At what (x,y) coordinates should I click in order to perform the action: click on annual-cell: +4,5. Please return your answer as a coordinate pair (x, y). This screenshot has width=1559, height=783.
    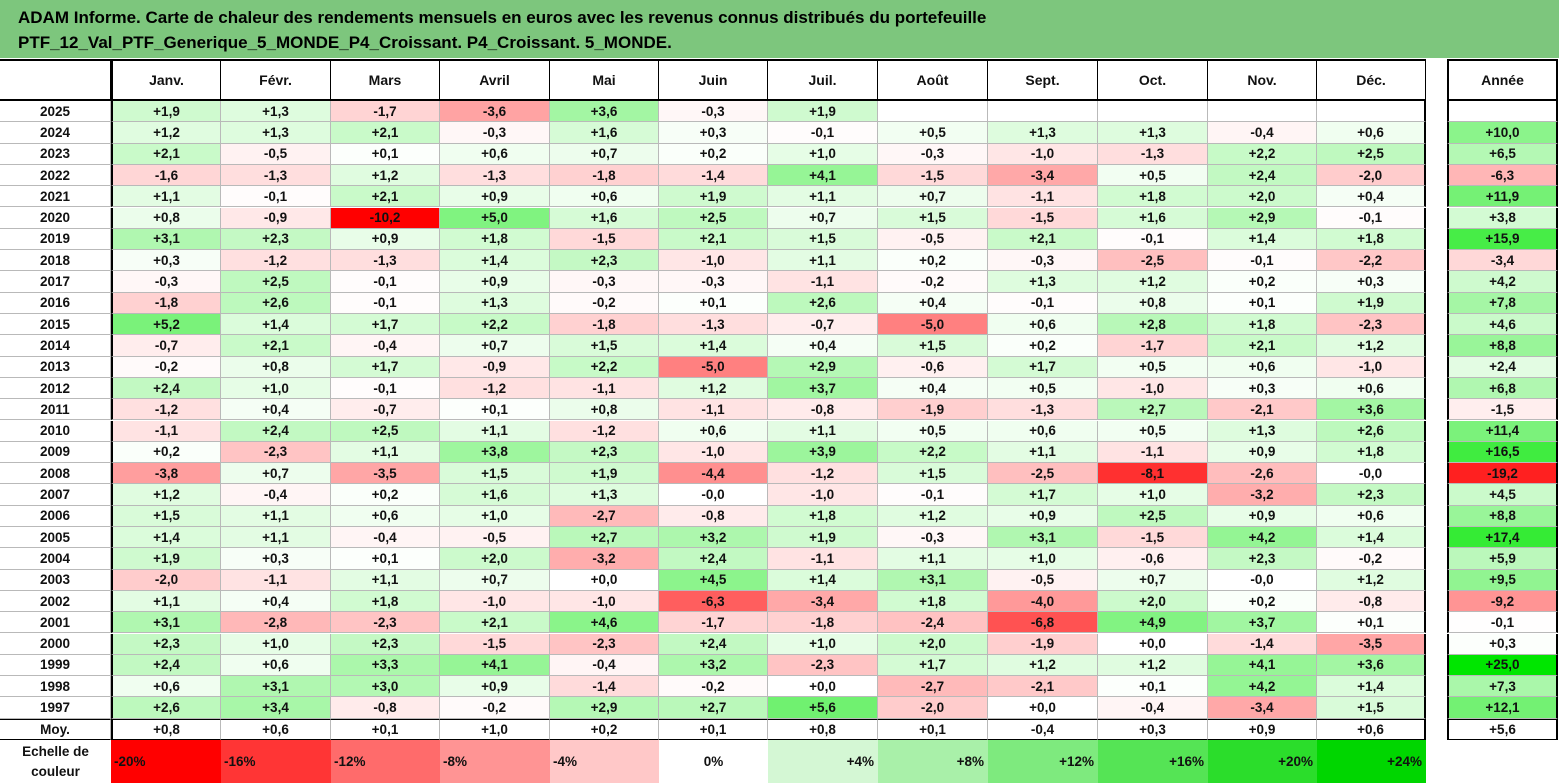
    Looking at the image, I should click on (1502, 495).